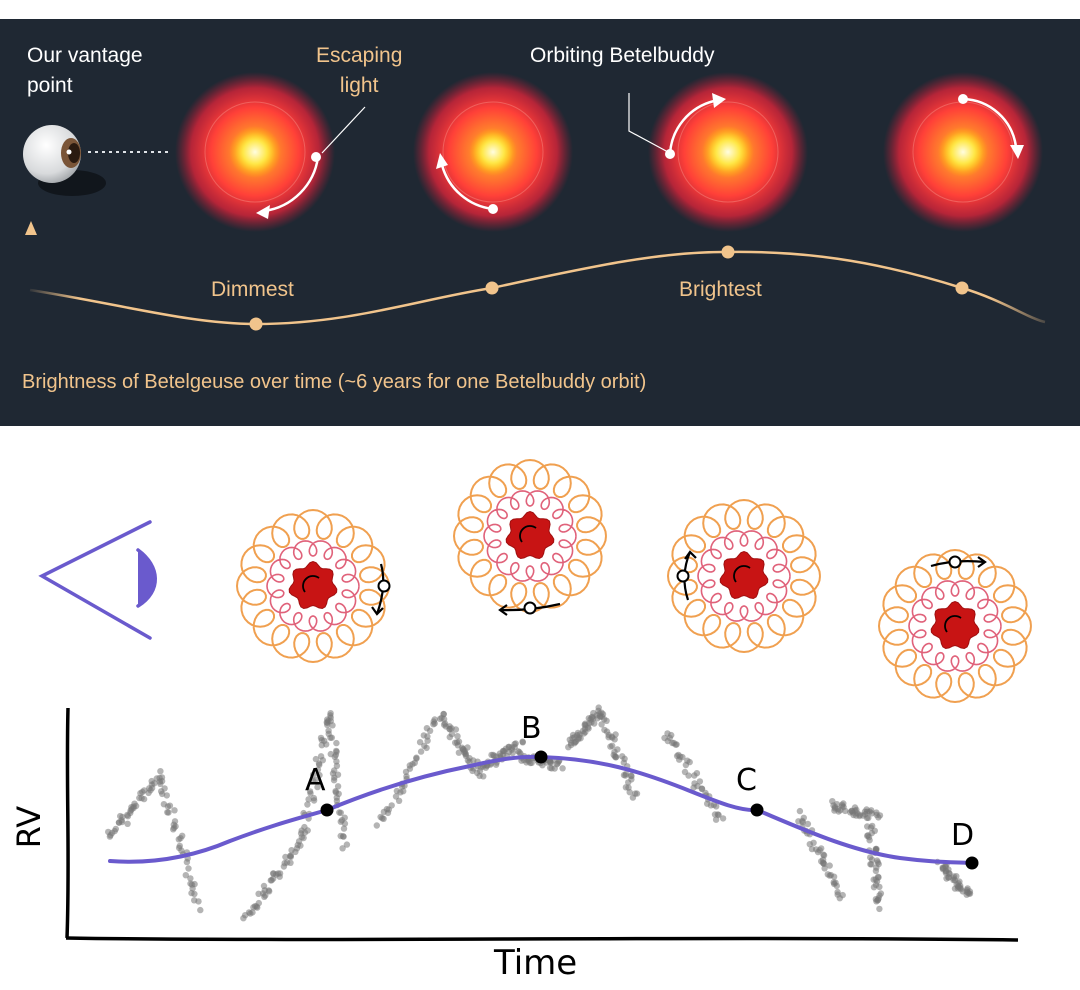 The height and width of the screenshot is (990, 1080). What do you see at coordinates (315, 780) in the screenshot?
I see `point-a-label: A` at bounding box center [315, 780].